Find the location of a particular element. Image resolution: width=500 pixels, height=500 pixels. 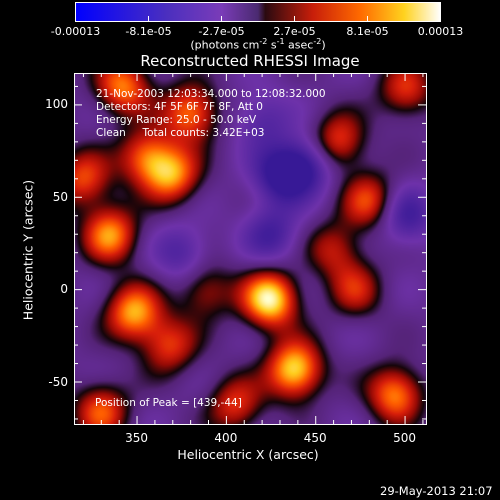

date-stamp: 29-May-2013 21:07 is located at coordinates (436, 491).